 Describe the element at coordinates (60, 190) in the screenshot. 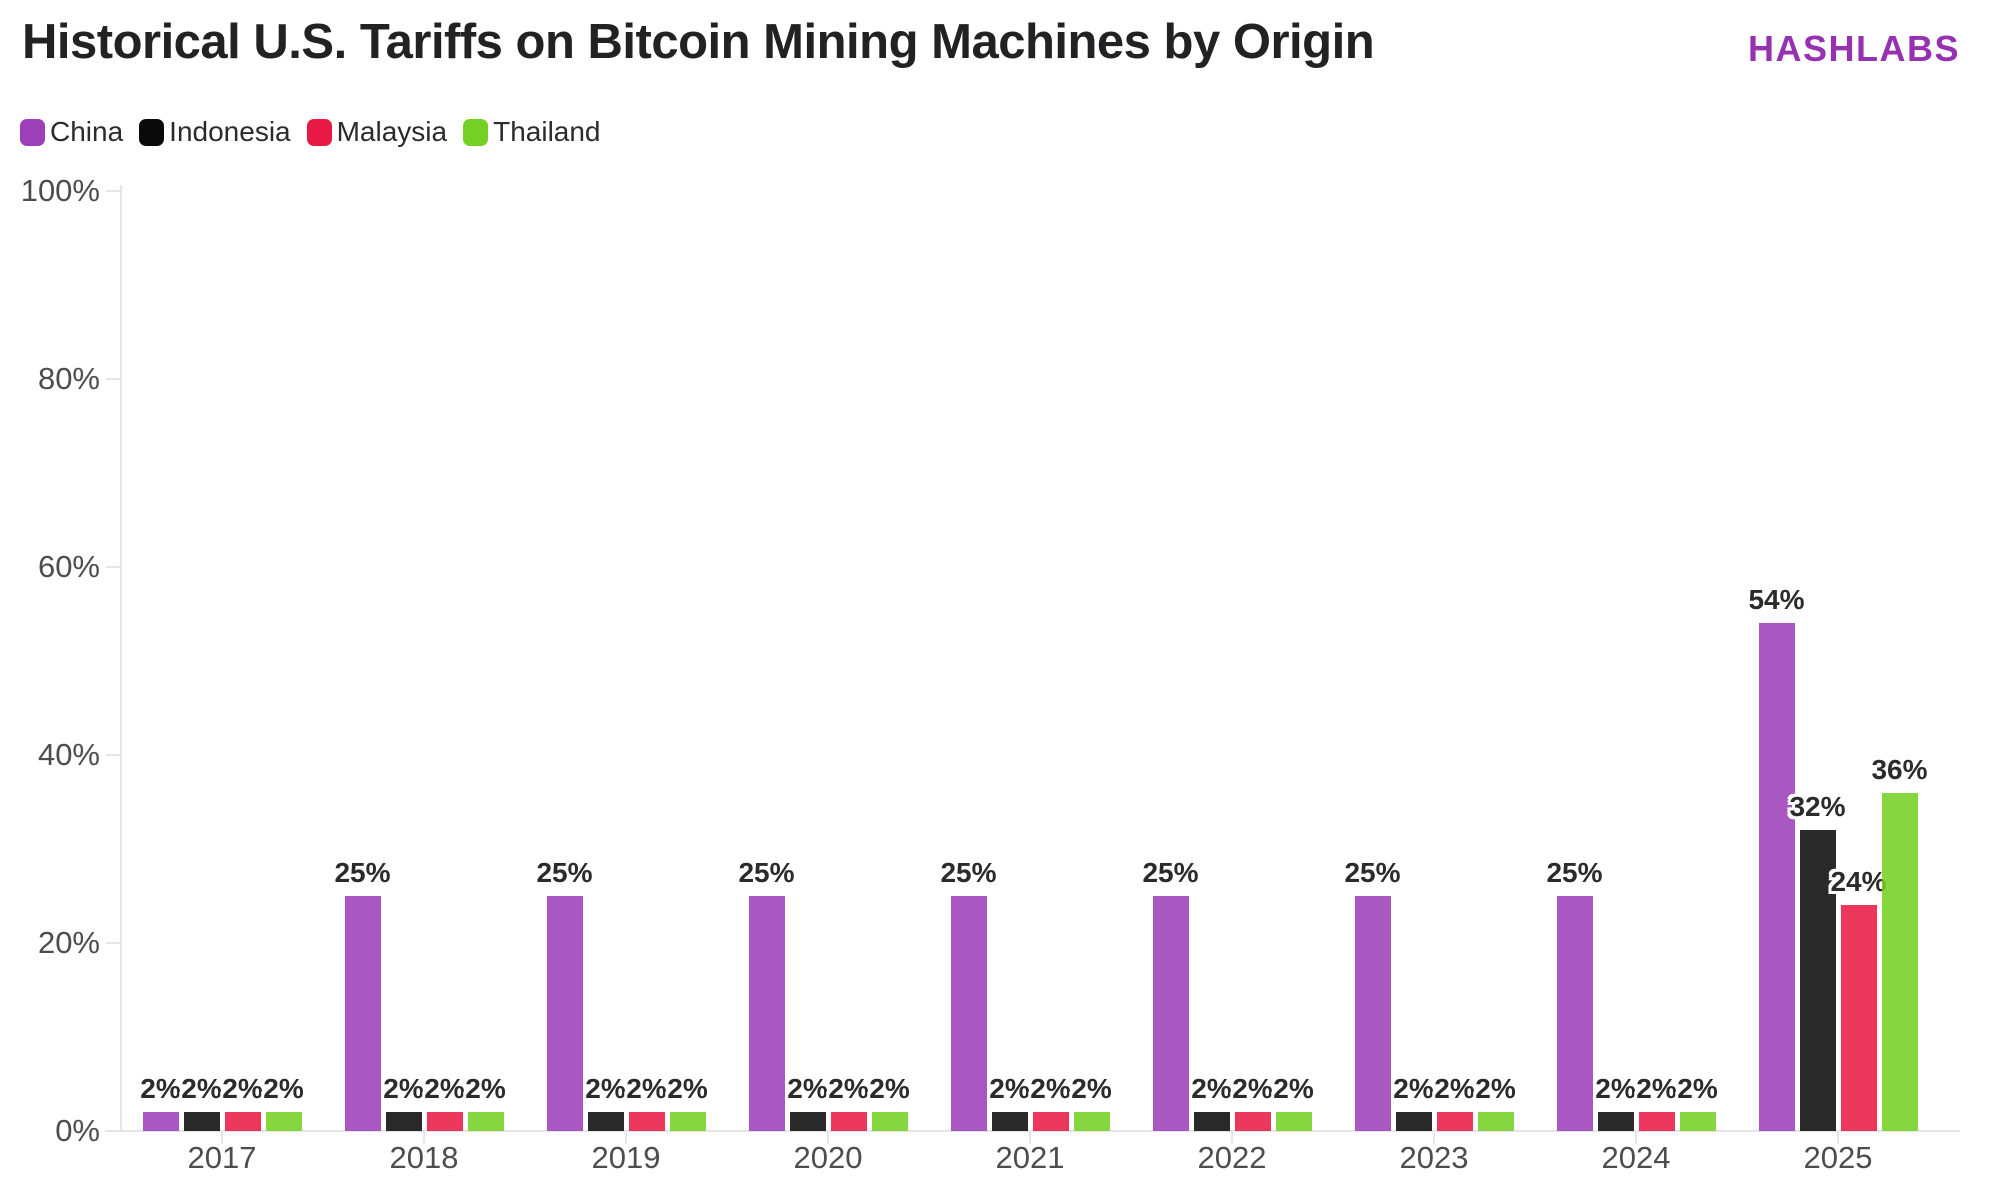

I see `y-tick-label: 100%` at that location.